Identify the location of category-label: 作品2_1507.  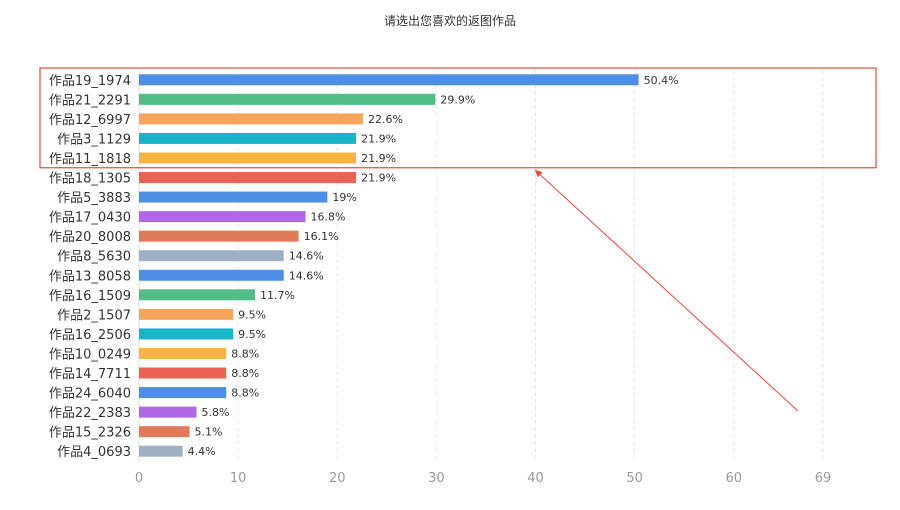
(94, 315).